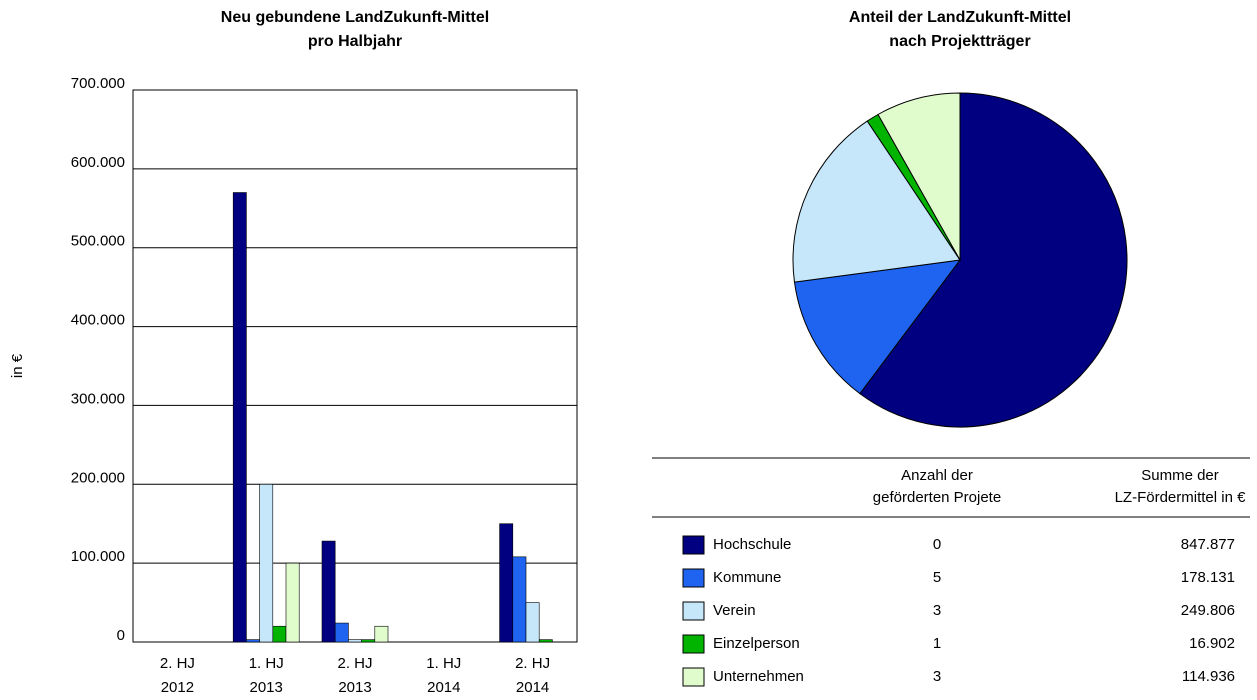 This screenshot has width=1257, height=700. Describe the element at coordinates (937, 643) in the screenshot. I see `table-cell: 1` at that location.